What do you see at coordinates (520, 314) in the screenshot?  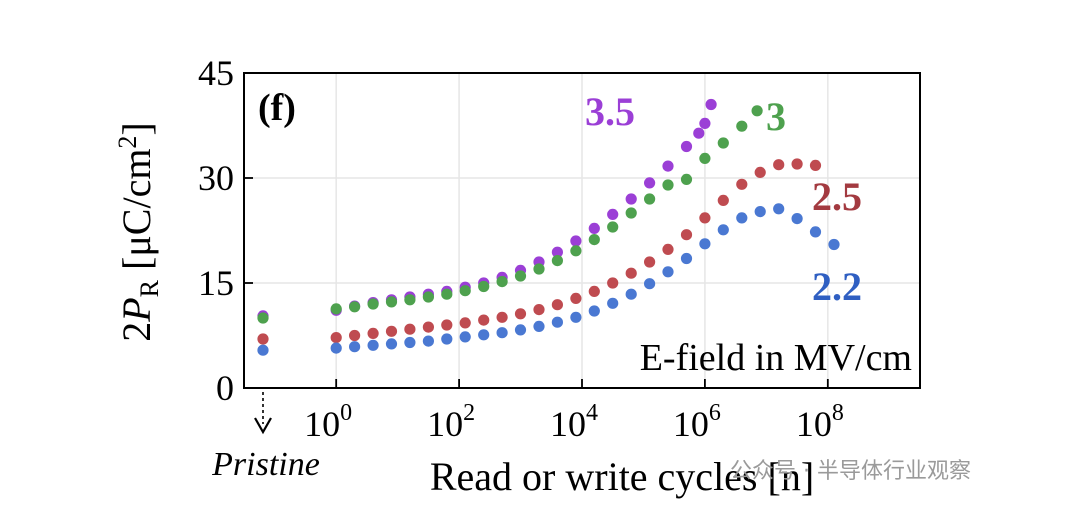 I see `point-2.5-10` at bounding box center [520, 314].